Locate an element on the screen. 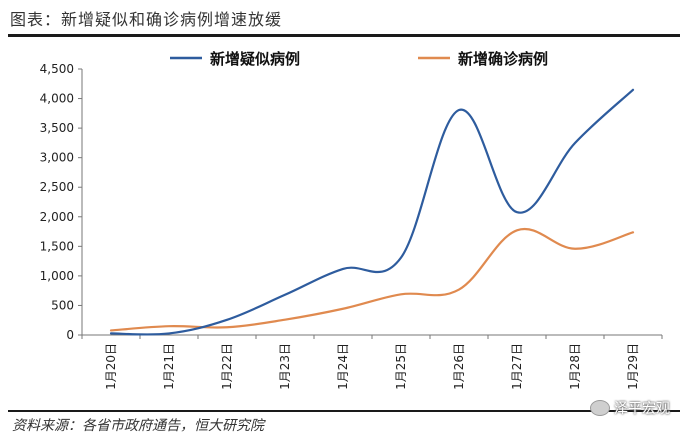 The height and width of the screenshot is (441, 688). watermark: 泽平宏观 is located at coordinates (630, 408).